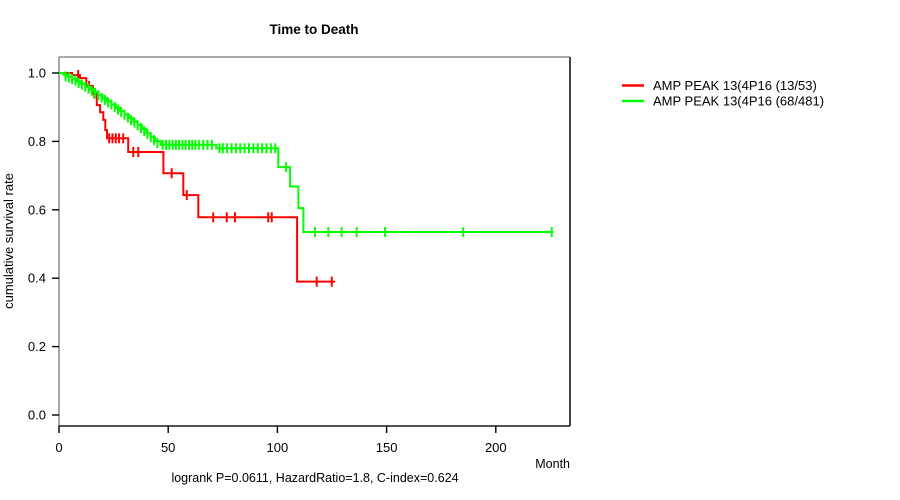 This screenshot has width=900, height=500. I want to click on y-tick-label: 0.4, so click(37, 278).